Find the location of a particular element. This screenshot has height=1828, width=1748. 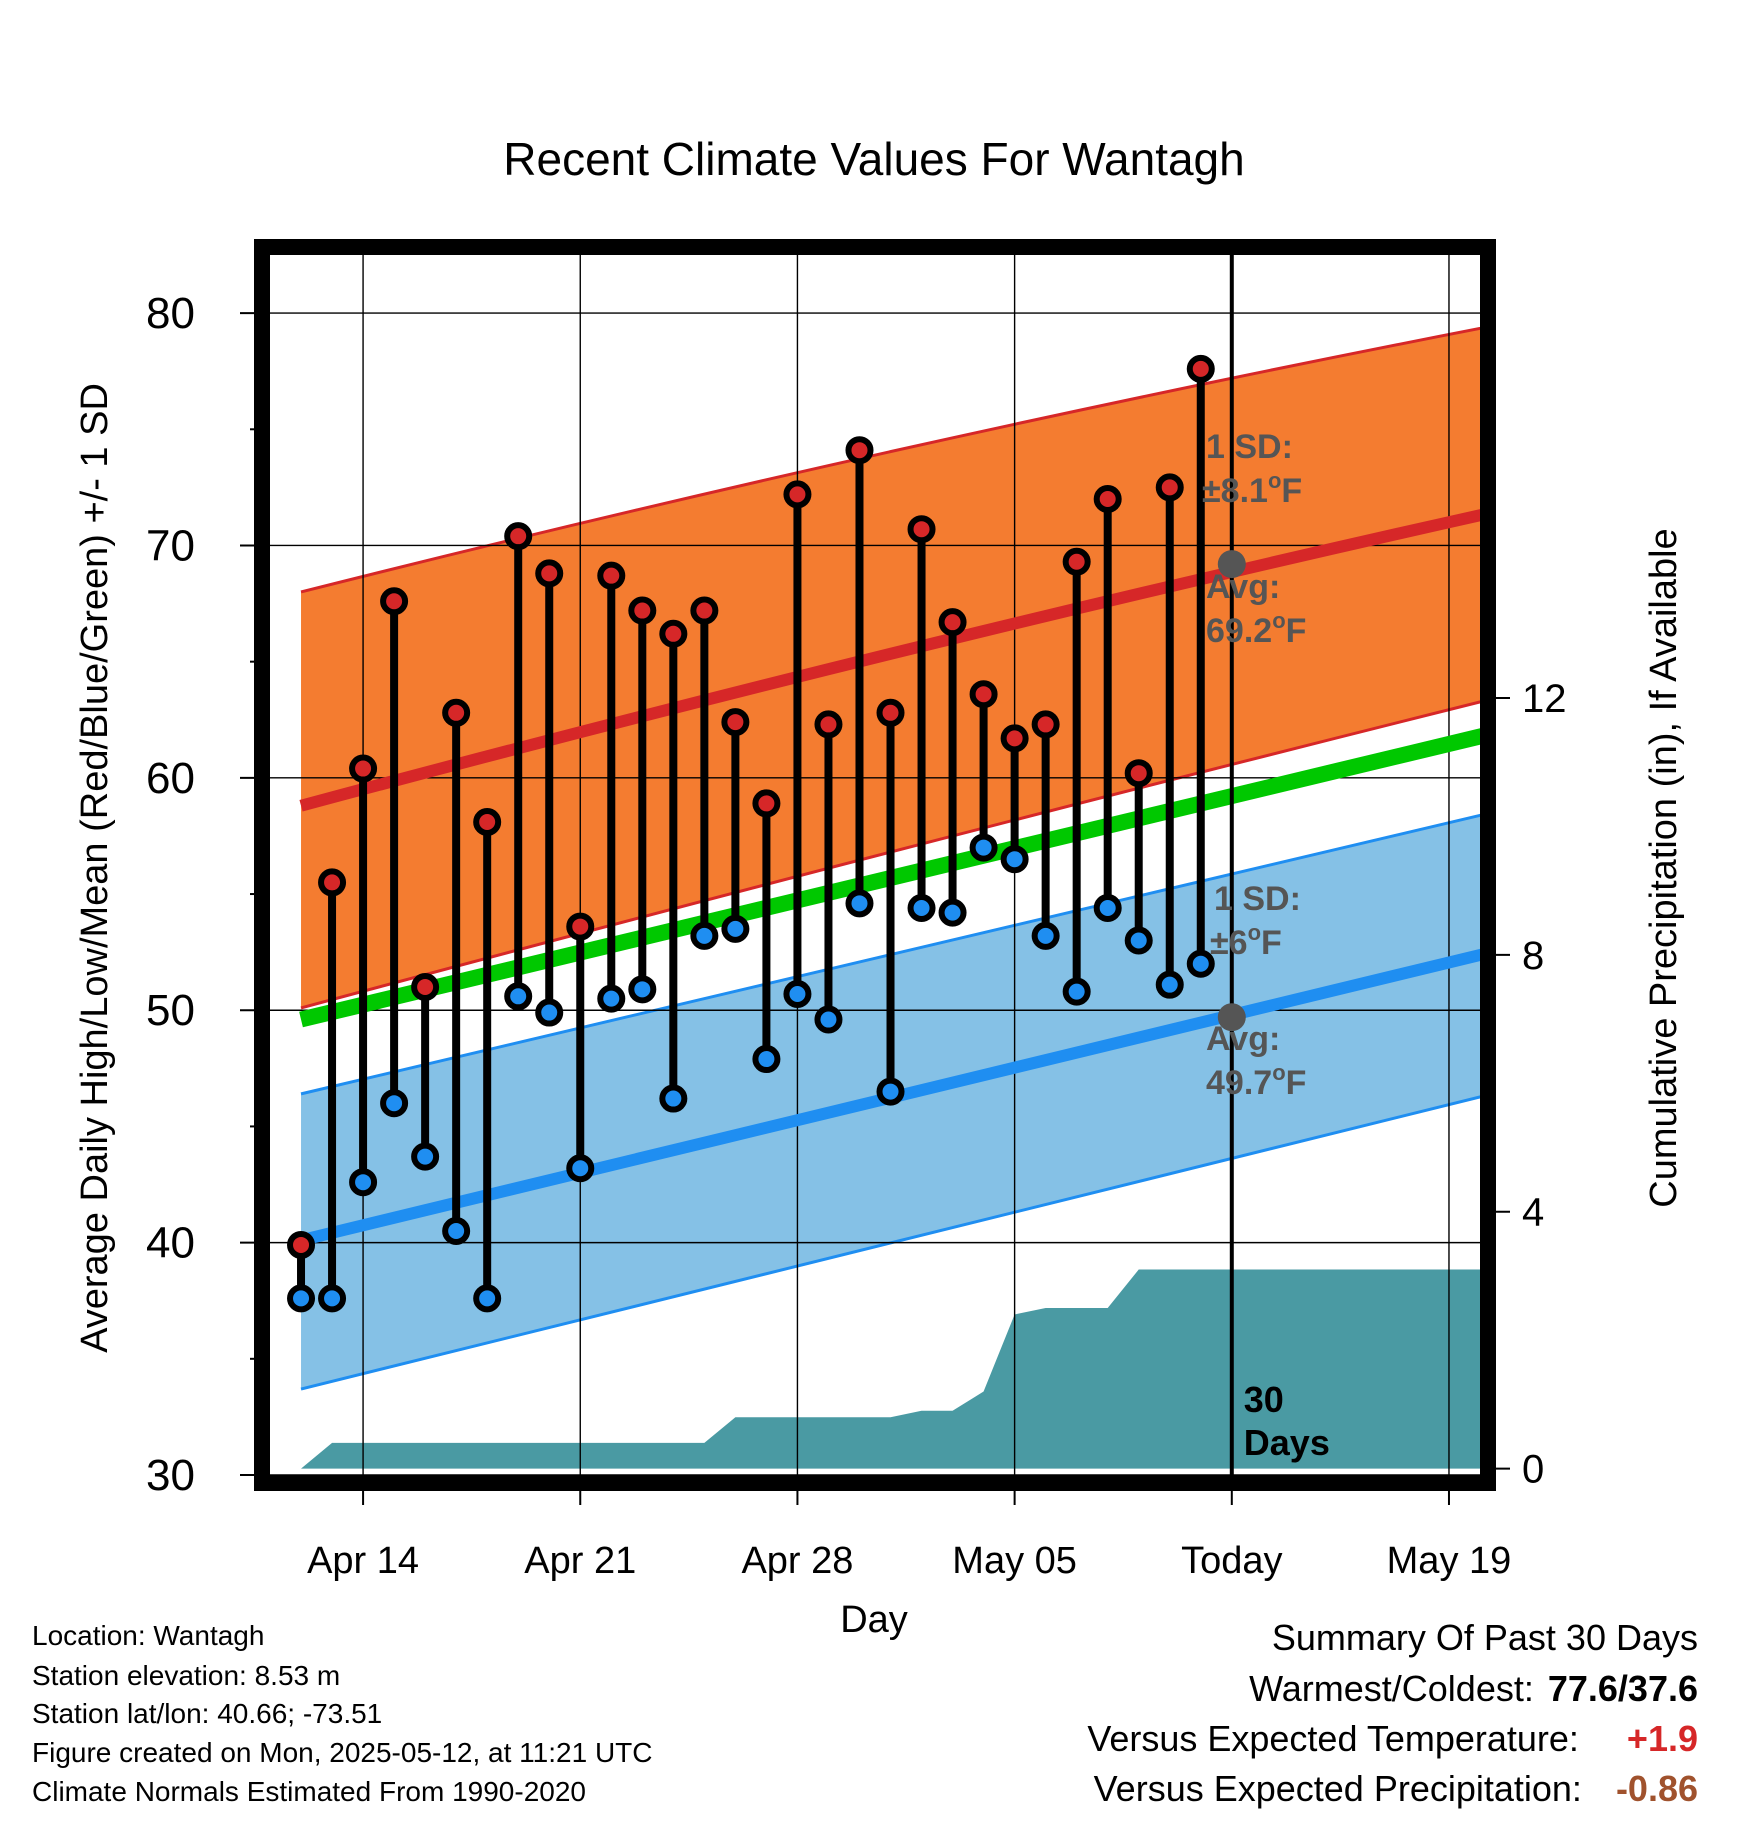

low-sd-label: 1 SD: is located at coordinates (1257, 899).